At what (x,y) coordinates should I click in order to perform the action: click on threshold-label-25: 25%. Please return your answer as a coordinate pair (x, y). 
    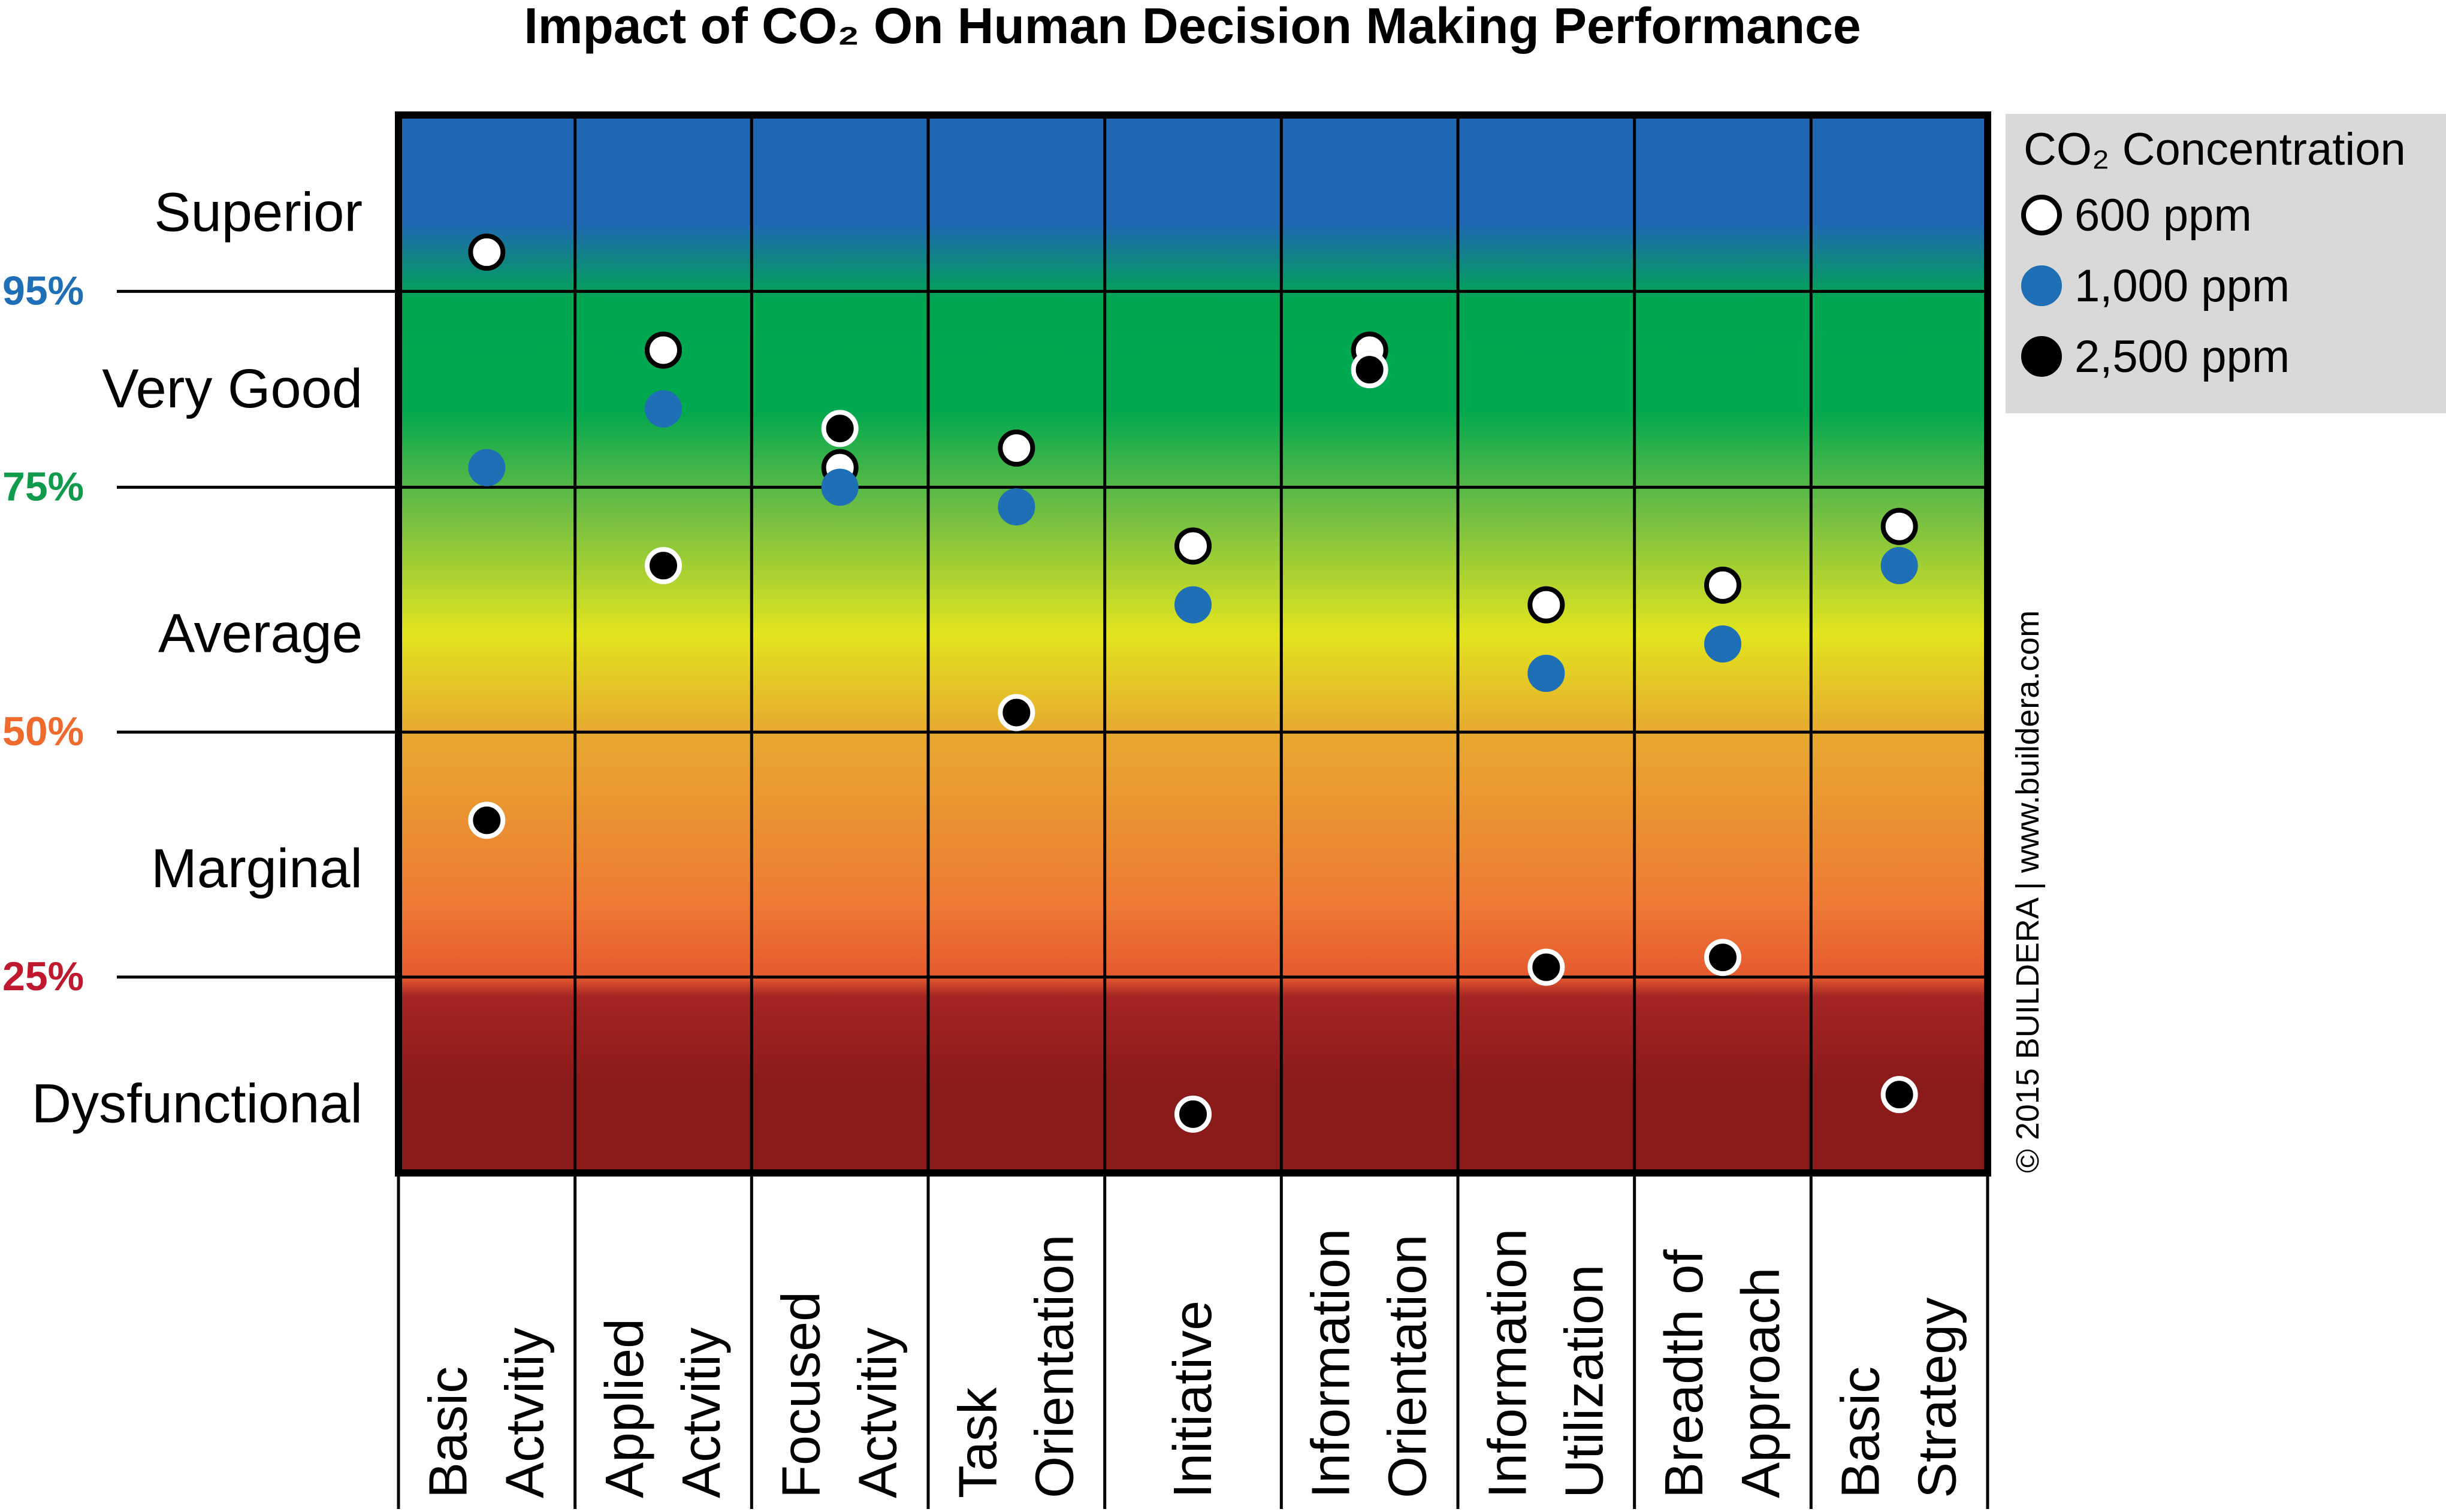
    Looking at the image, I should click on (43, 976).